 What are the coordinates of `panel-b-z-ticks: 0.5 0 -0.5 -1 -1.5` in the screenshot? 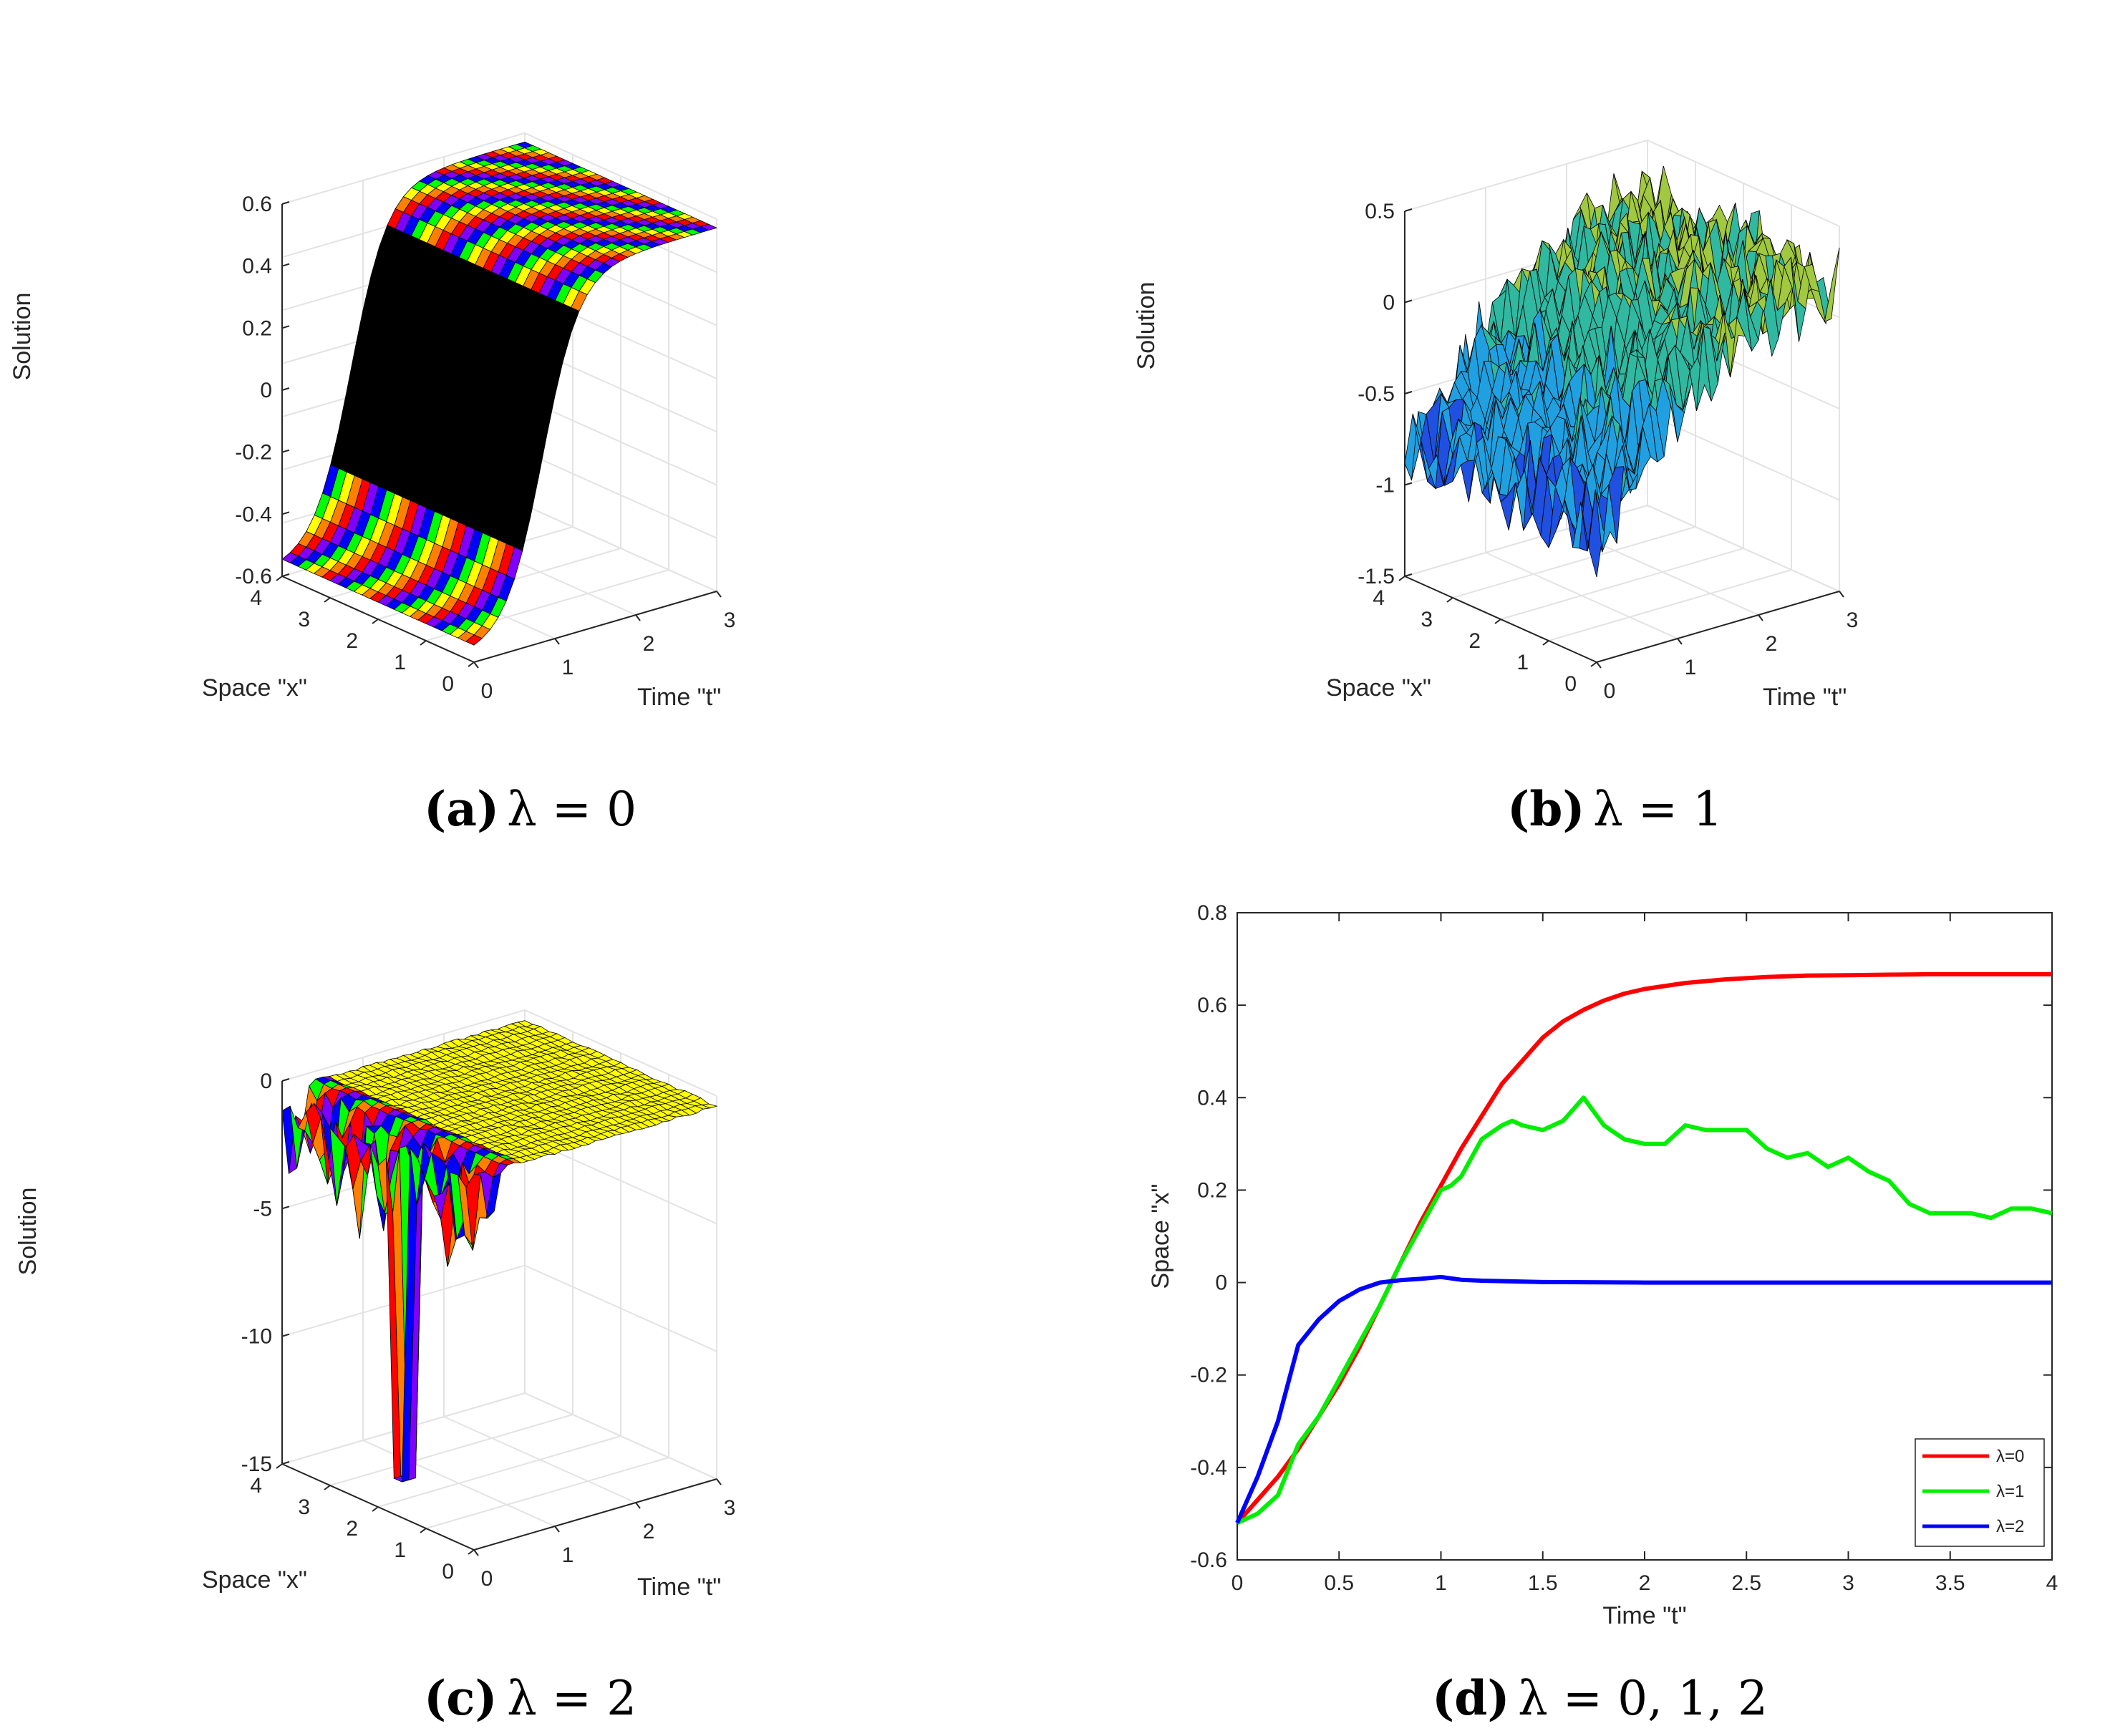 It's located at (1385, 394).